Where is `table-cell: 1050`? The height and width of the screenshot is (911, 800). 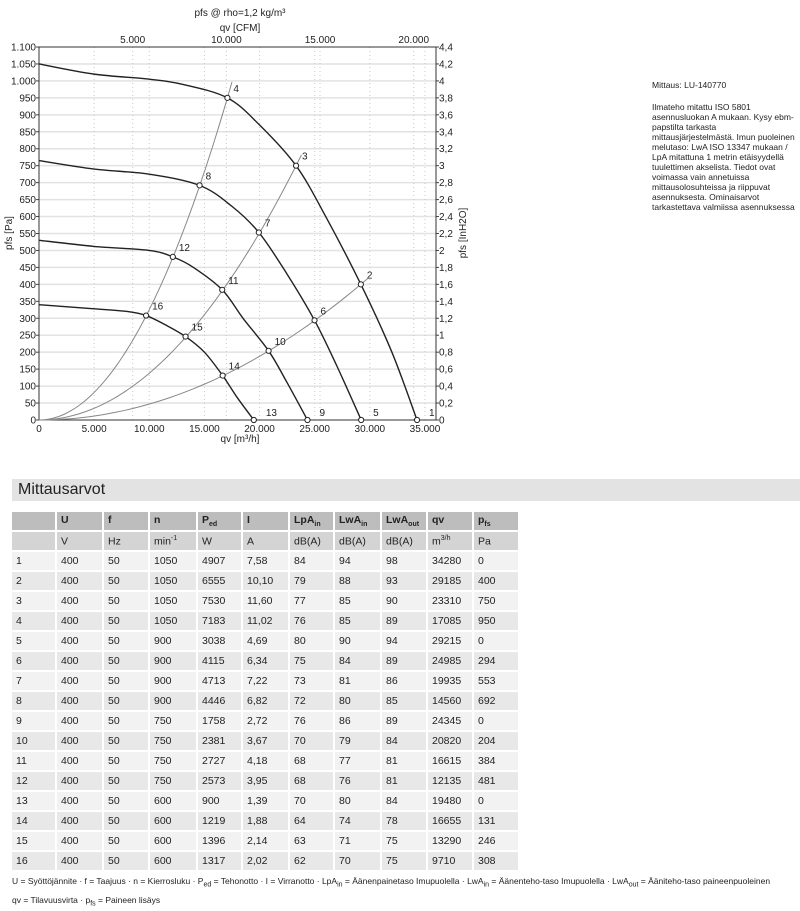 table-cell: 1050 is located at coordinates (174, 602).